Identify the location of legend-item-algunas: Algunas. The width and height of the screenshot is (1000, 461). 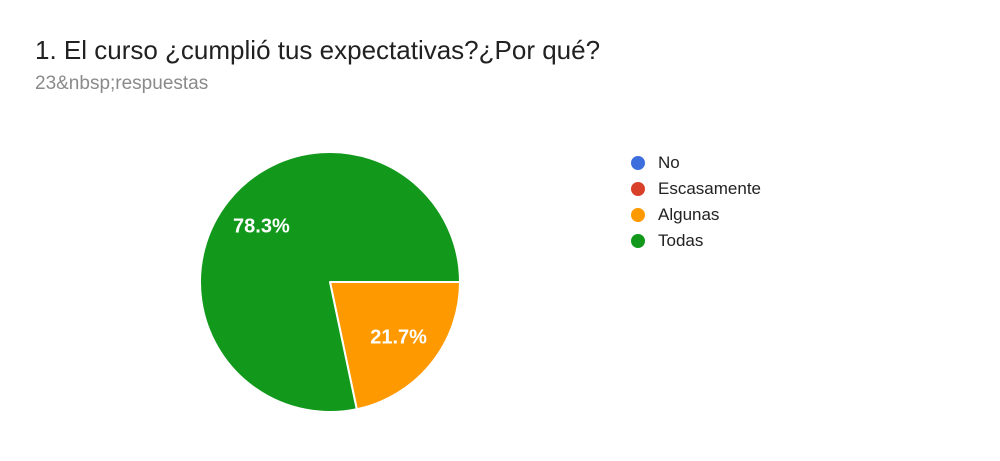
(696, 215).